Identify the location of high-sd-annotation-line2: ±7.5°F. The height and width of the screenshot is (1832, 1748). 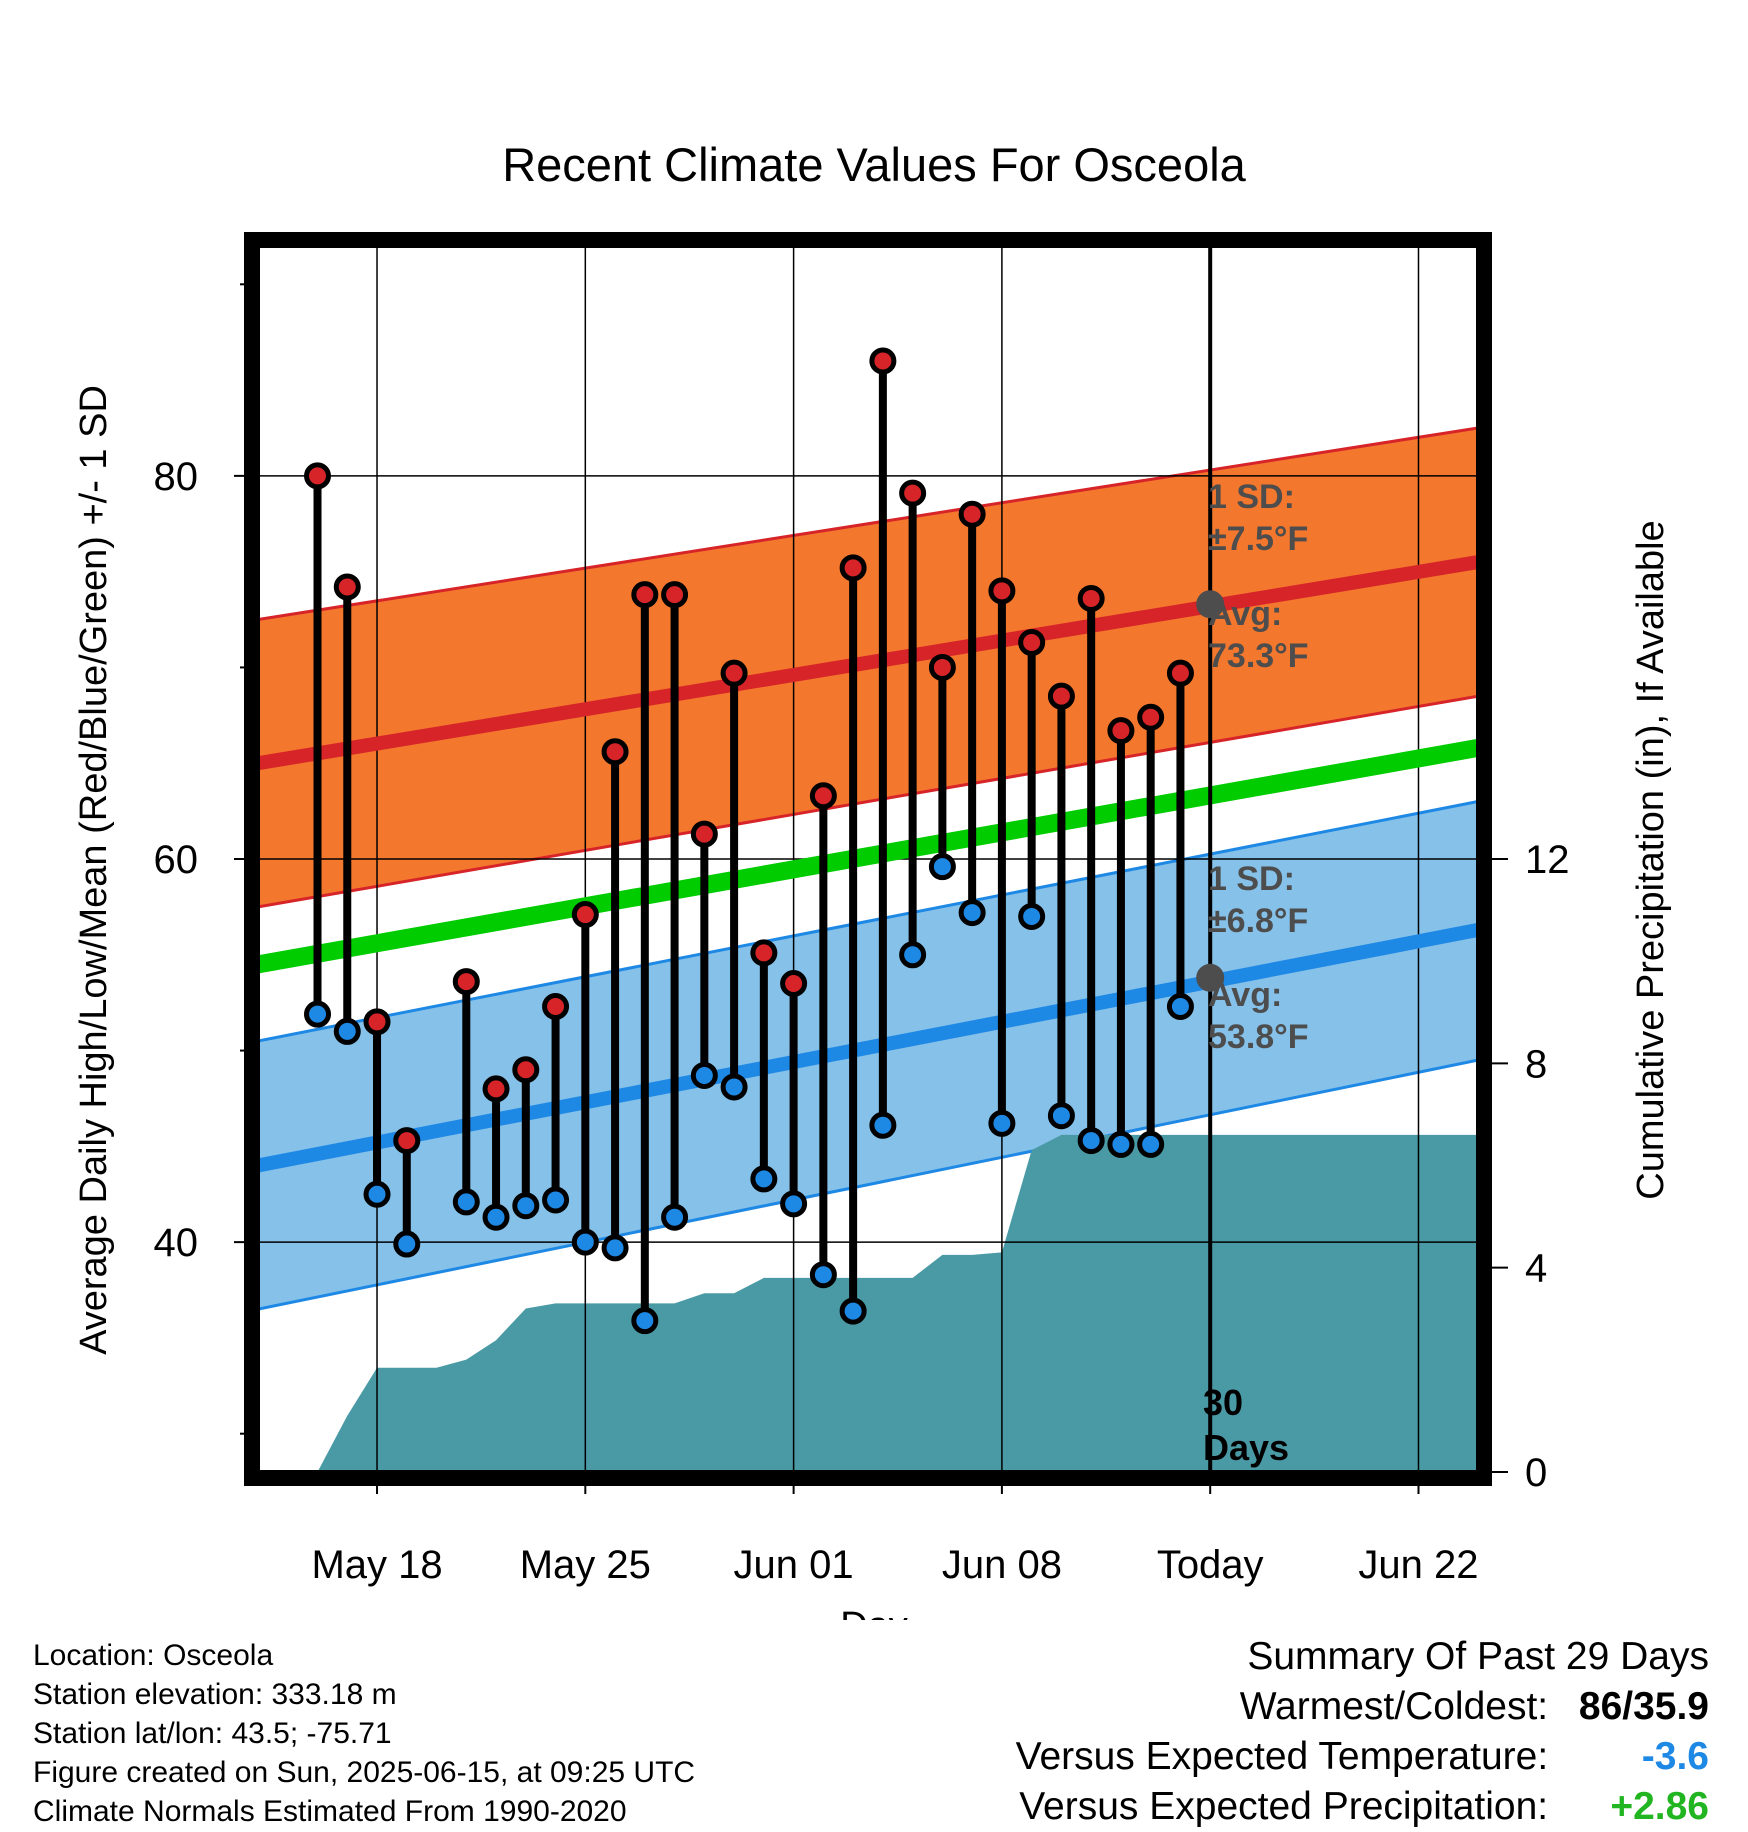
(1258, 539).